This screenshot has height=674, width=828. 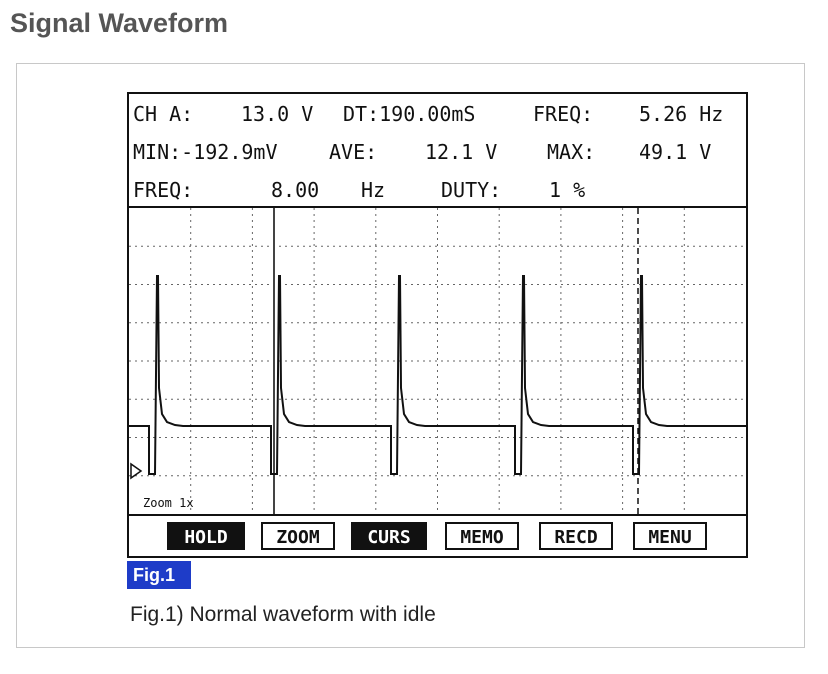 I want to click on record-button: RECD, so click(x=576, y=536).